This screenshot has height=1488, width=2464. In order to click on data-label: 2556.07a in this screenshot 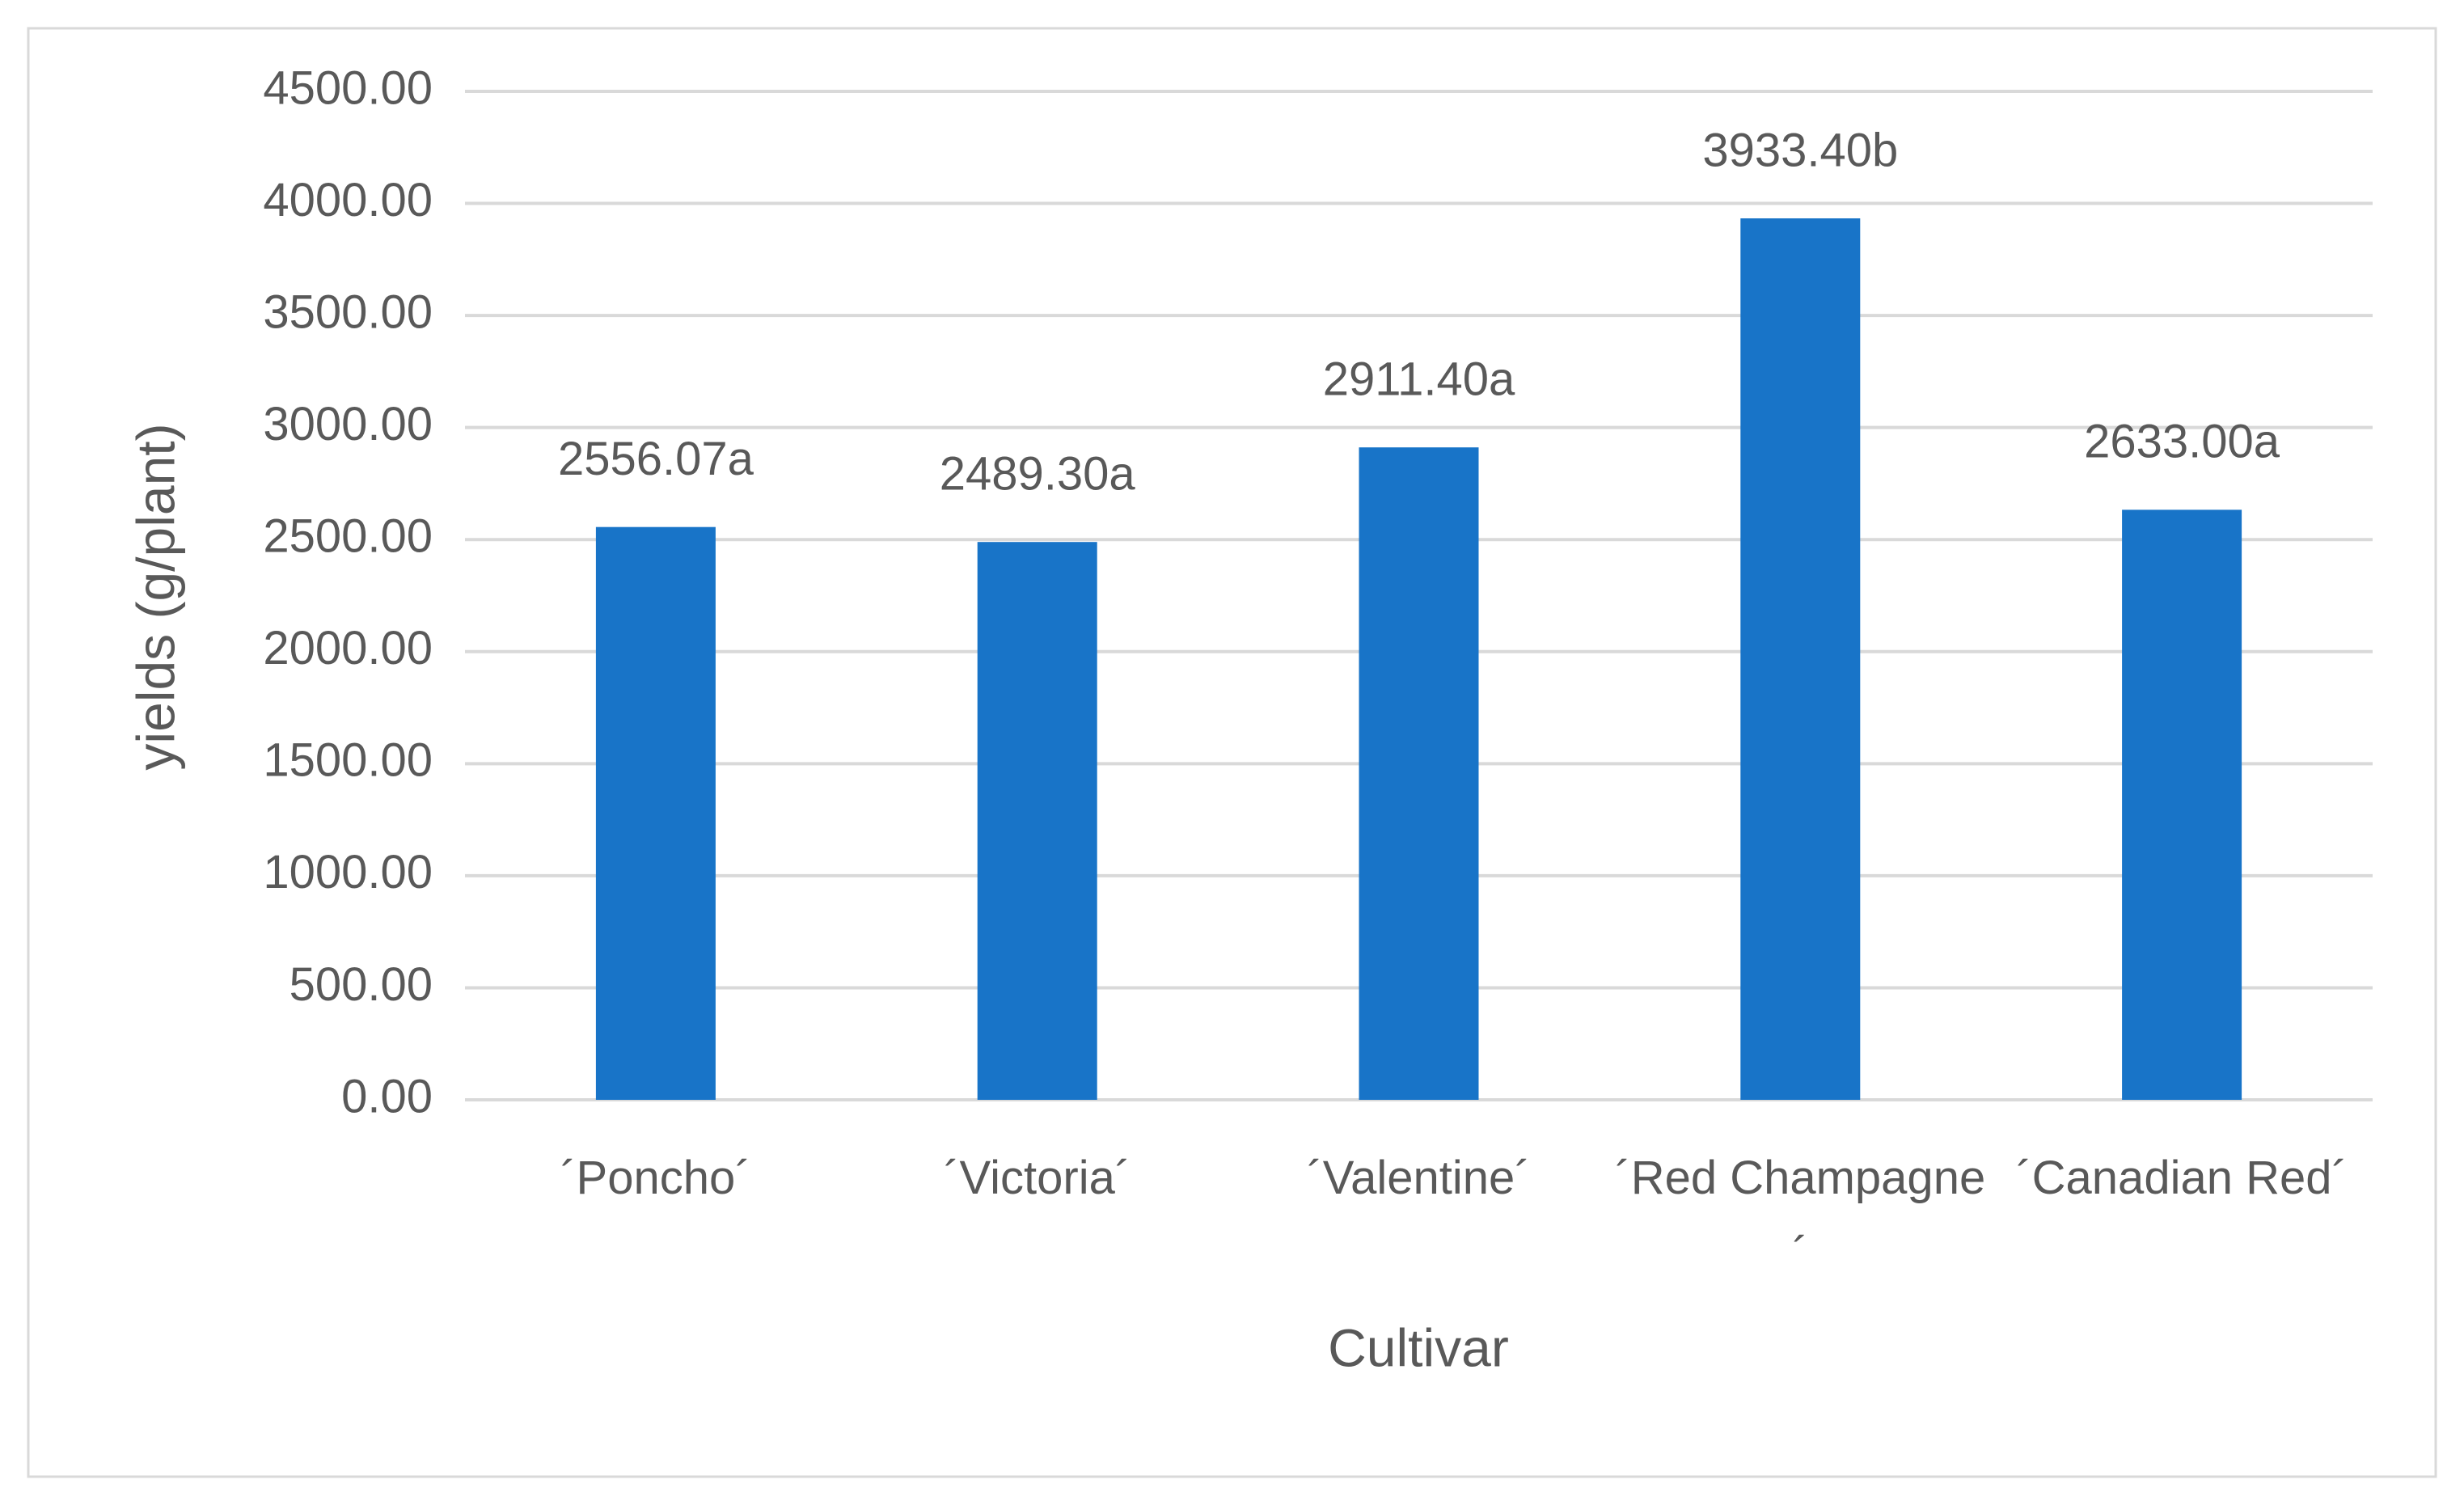, I will do `click(656, 459)`.